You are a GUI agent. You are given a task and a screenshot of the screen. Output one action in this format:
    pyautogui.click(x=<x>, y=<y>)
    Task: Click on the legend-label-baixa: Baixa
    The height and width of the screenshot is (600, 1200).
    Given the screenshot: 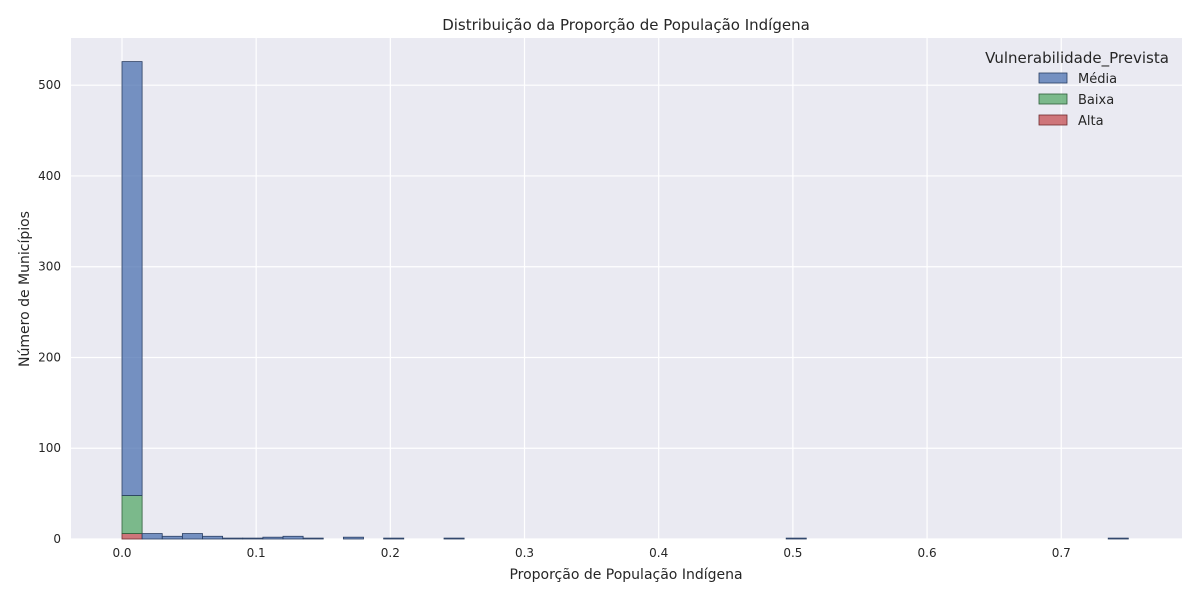 What is the action you would take?
    pyautogui.click(x=1096, y=100)
    